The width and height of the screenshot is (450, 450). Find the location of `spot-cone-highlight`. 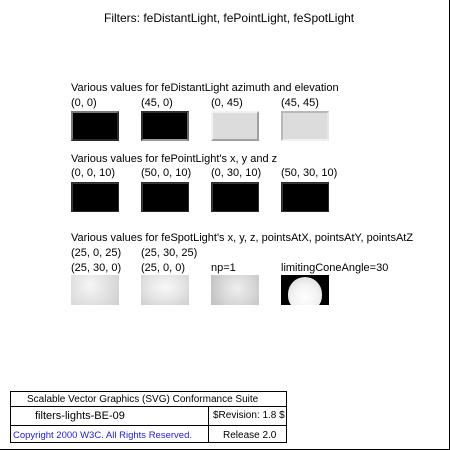

spot-cone-highlight is located at coordinates (305, 291).